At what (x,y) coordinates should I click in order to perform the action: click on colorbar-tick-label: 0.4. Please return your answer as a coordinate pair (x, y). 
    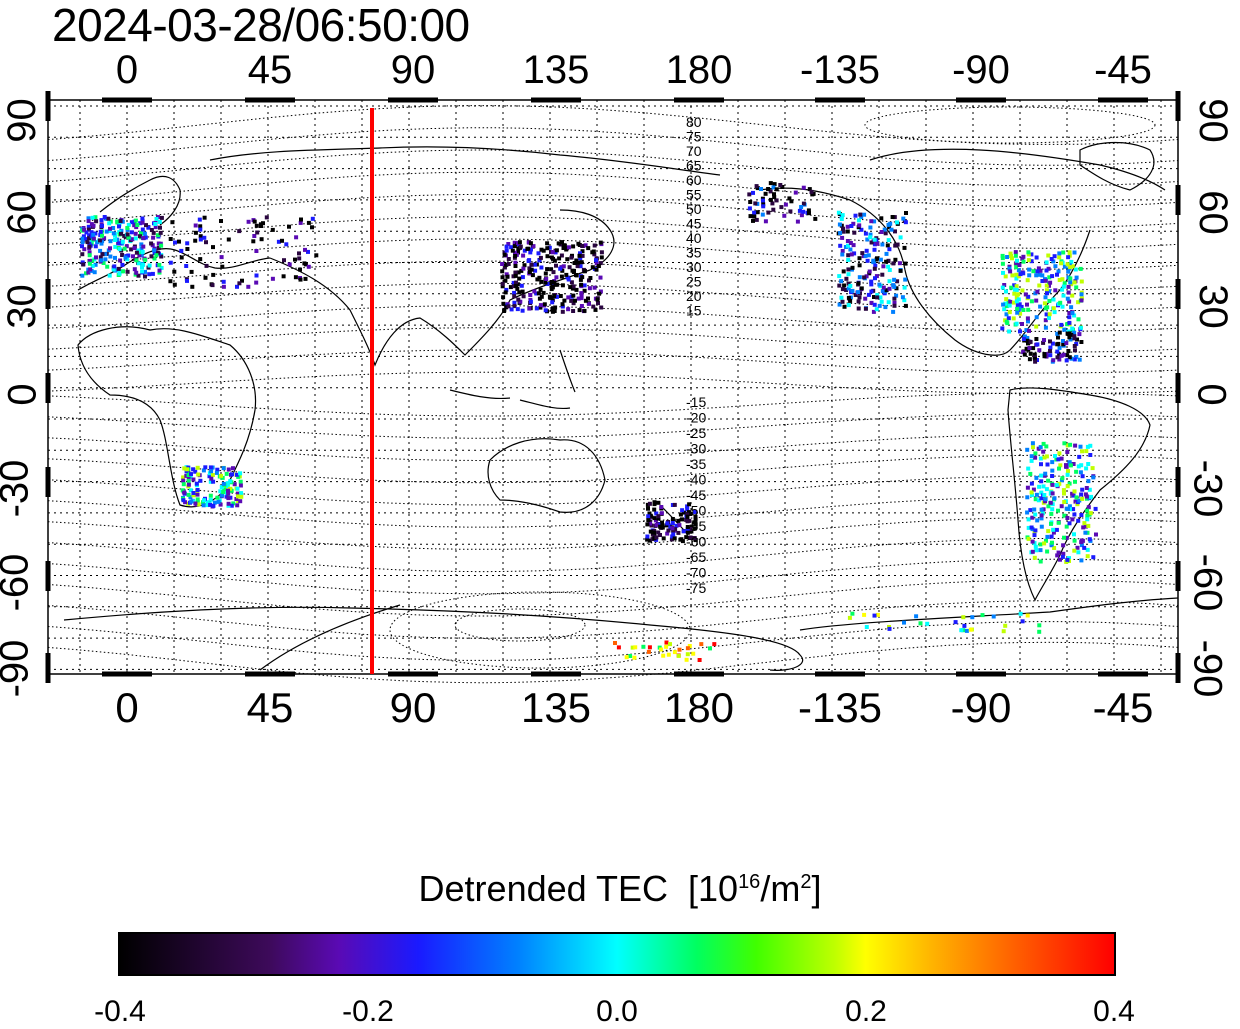
    Looking at the image, I should click on (1114, 1011).